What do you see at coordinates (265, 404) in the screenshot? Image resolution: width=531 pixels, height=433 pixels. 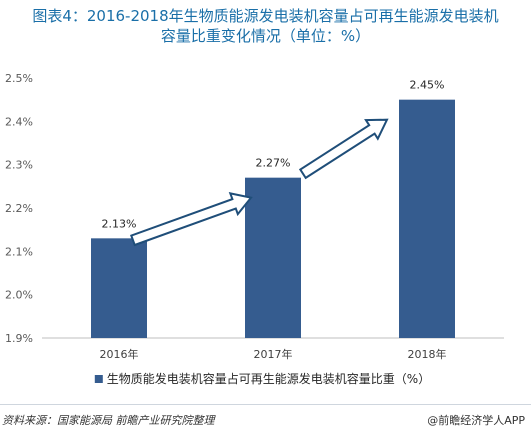 I see `footer-divider` at bounding box center [265, 404].